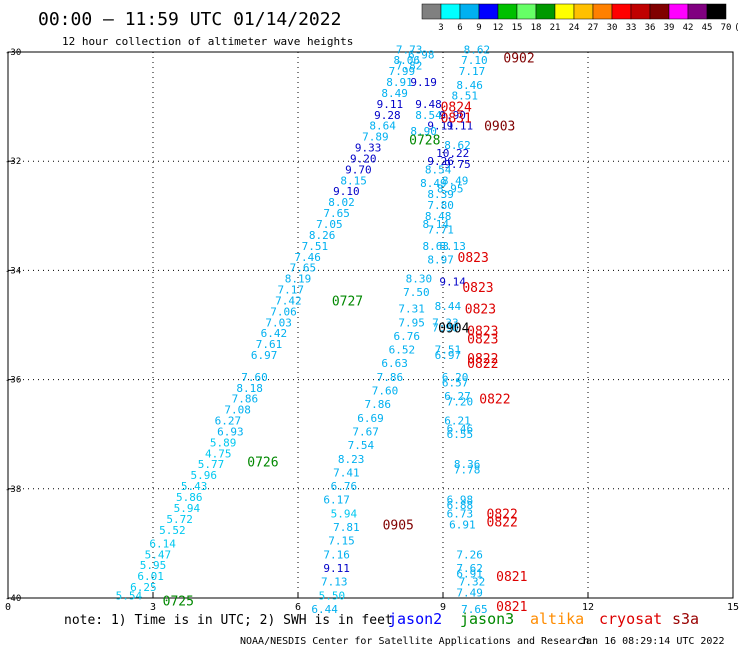 The image size is (740, 650). Describe the element at coordinates (499, 127) in the screenshot. I see `pass-time-label: 0903` at that location.